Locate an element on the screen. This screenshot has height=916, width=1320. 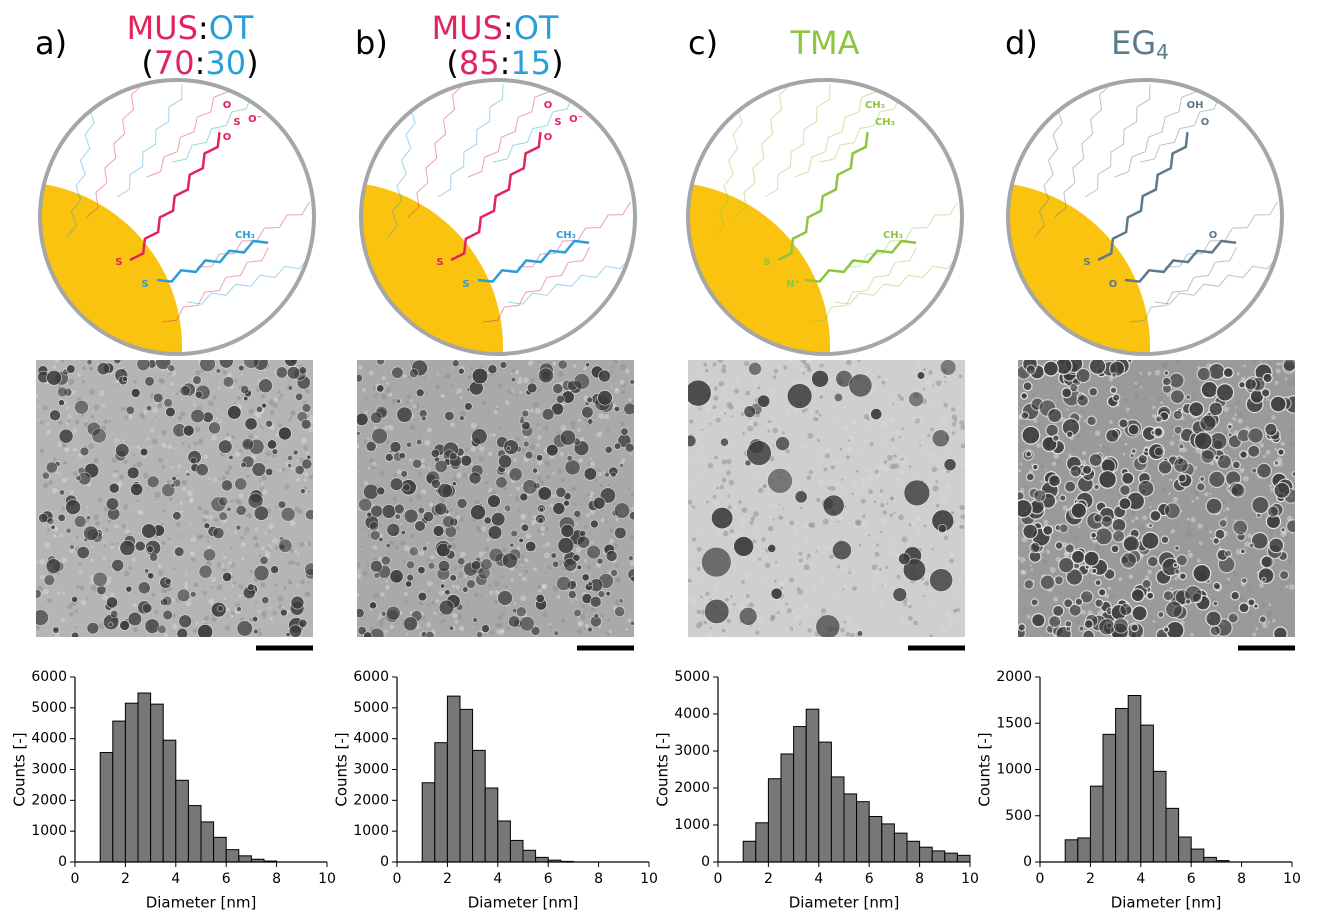
subtitle-part: ( is located at coordinates (147, 63).